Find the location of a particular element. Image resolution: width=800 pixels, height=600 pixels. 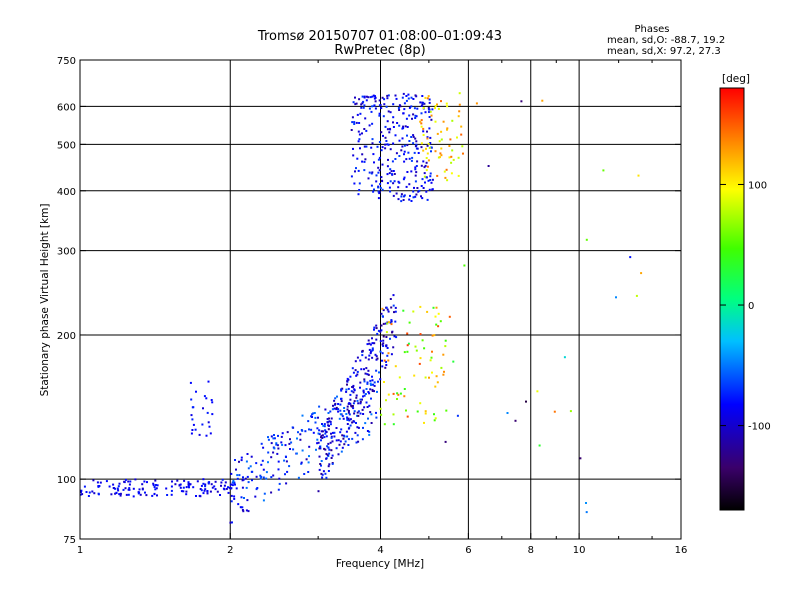

x-tick-label: 6 is located at coordinates (468, 550).